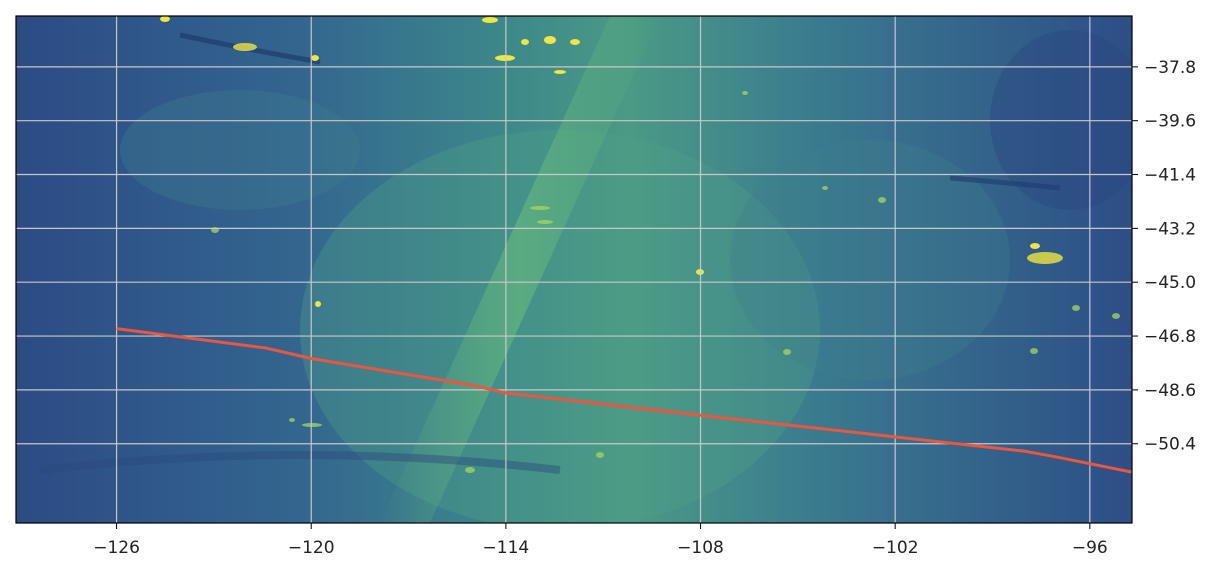 The image size is (1218, 570). Describe the element at coordinates (1170, 122) in the screenshot. I see `y-tick-label: −39.6` at that location.